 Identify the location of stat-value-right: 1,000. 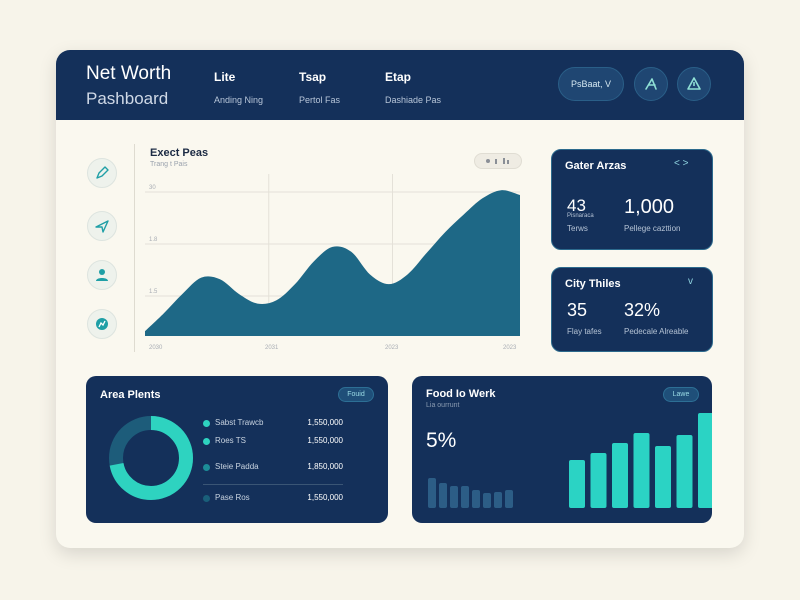
(649, 207).